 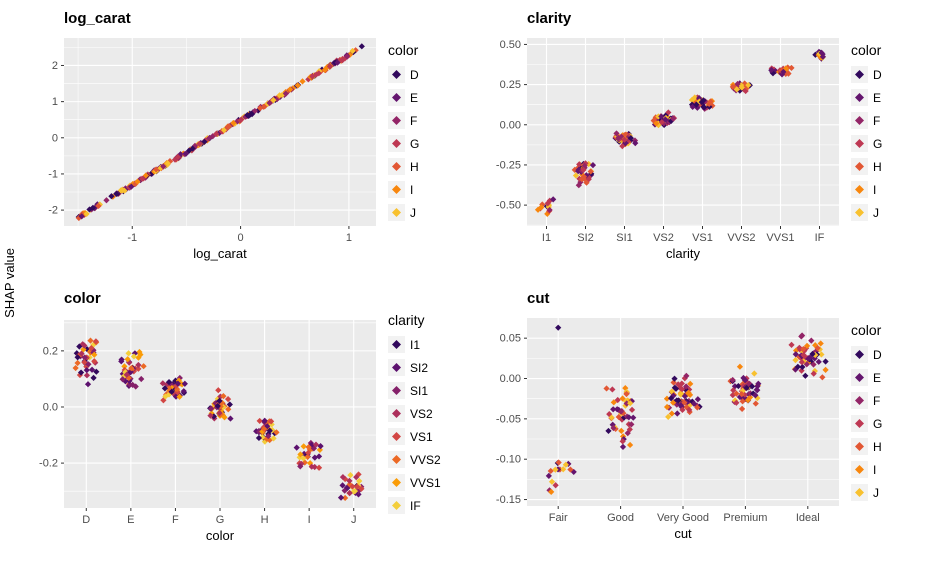 What do you see at coordinates (265, 520) in the screenshot?
I see `svg-text: H` at bounding box center [265, 520].